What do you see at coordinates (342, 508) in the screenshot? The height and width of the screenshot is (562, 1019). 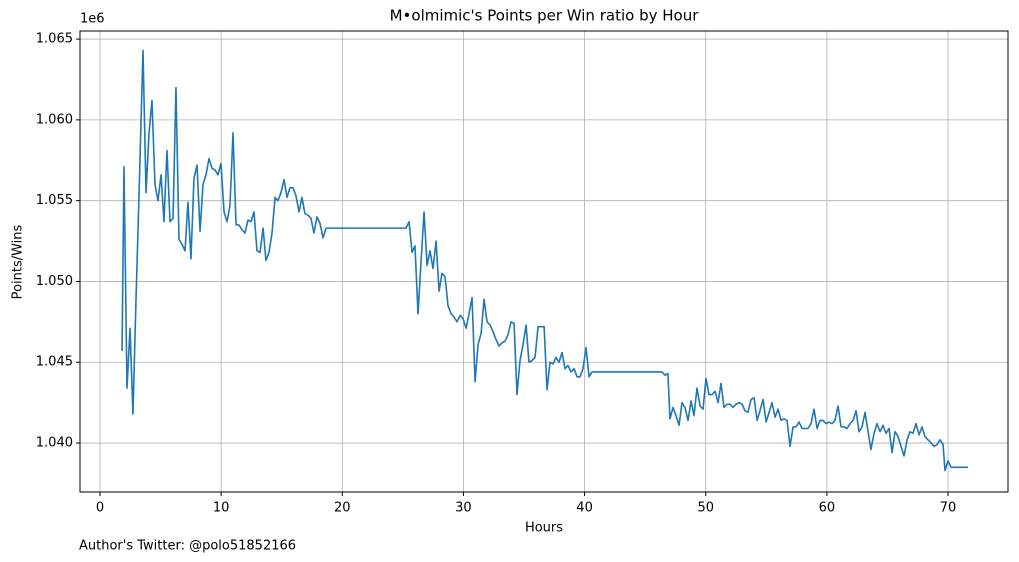 I see `x-tick-label: 20` at bounding box center [342, 508].